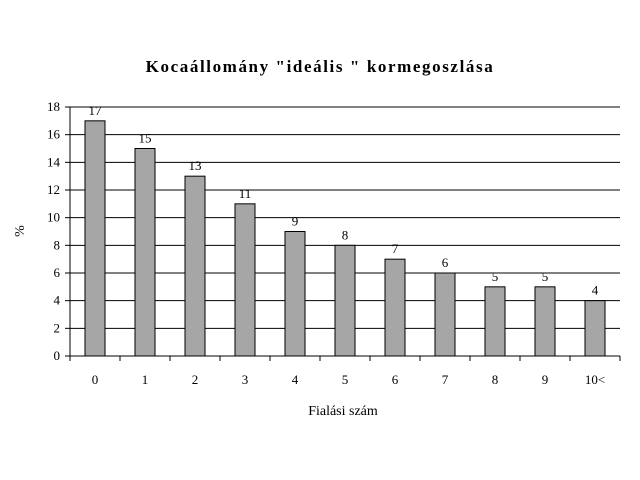 This screenshot has width=640, height=480. What do you see at coordinates (195, 379) in the screenshot?
I see `x-tick-label: 2` at bounding box center [195, 379].